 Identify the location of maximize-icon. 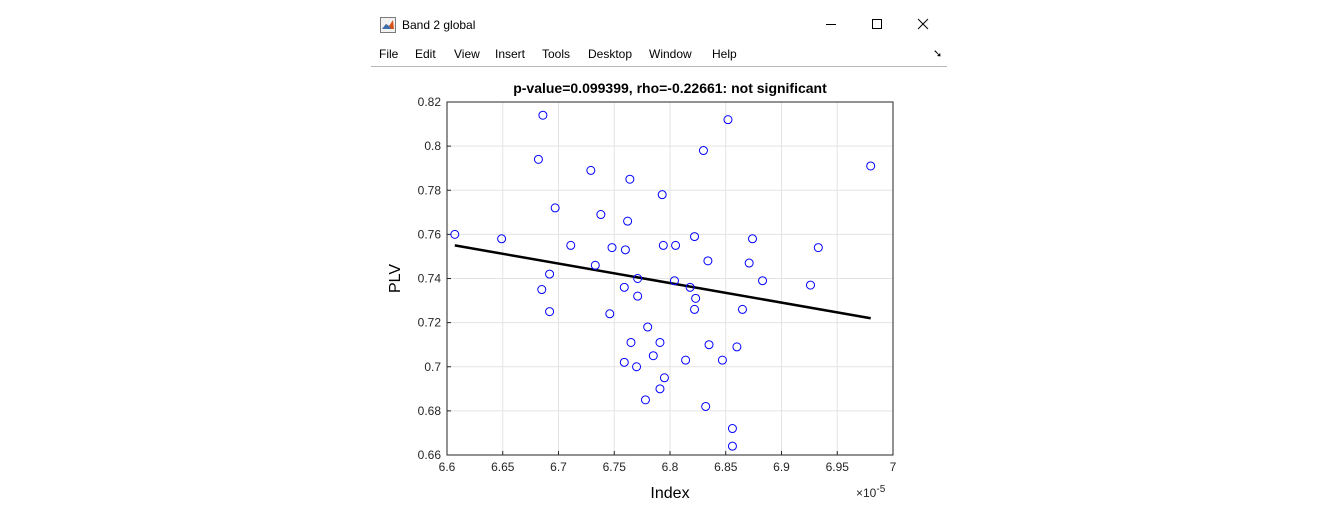
(877, 24).